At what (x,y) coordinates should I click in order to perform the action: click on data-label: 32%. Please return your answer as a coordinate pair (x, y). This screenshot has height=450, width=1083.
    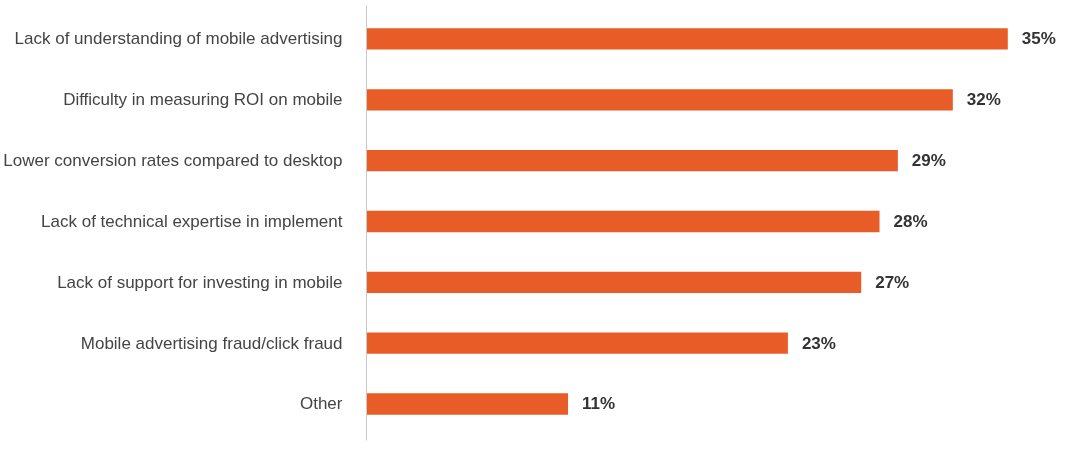
    Looking at the image, I should click on (983, 100).